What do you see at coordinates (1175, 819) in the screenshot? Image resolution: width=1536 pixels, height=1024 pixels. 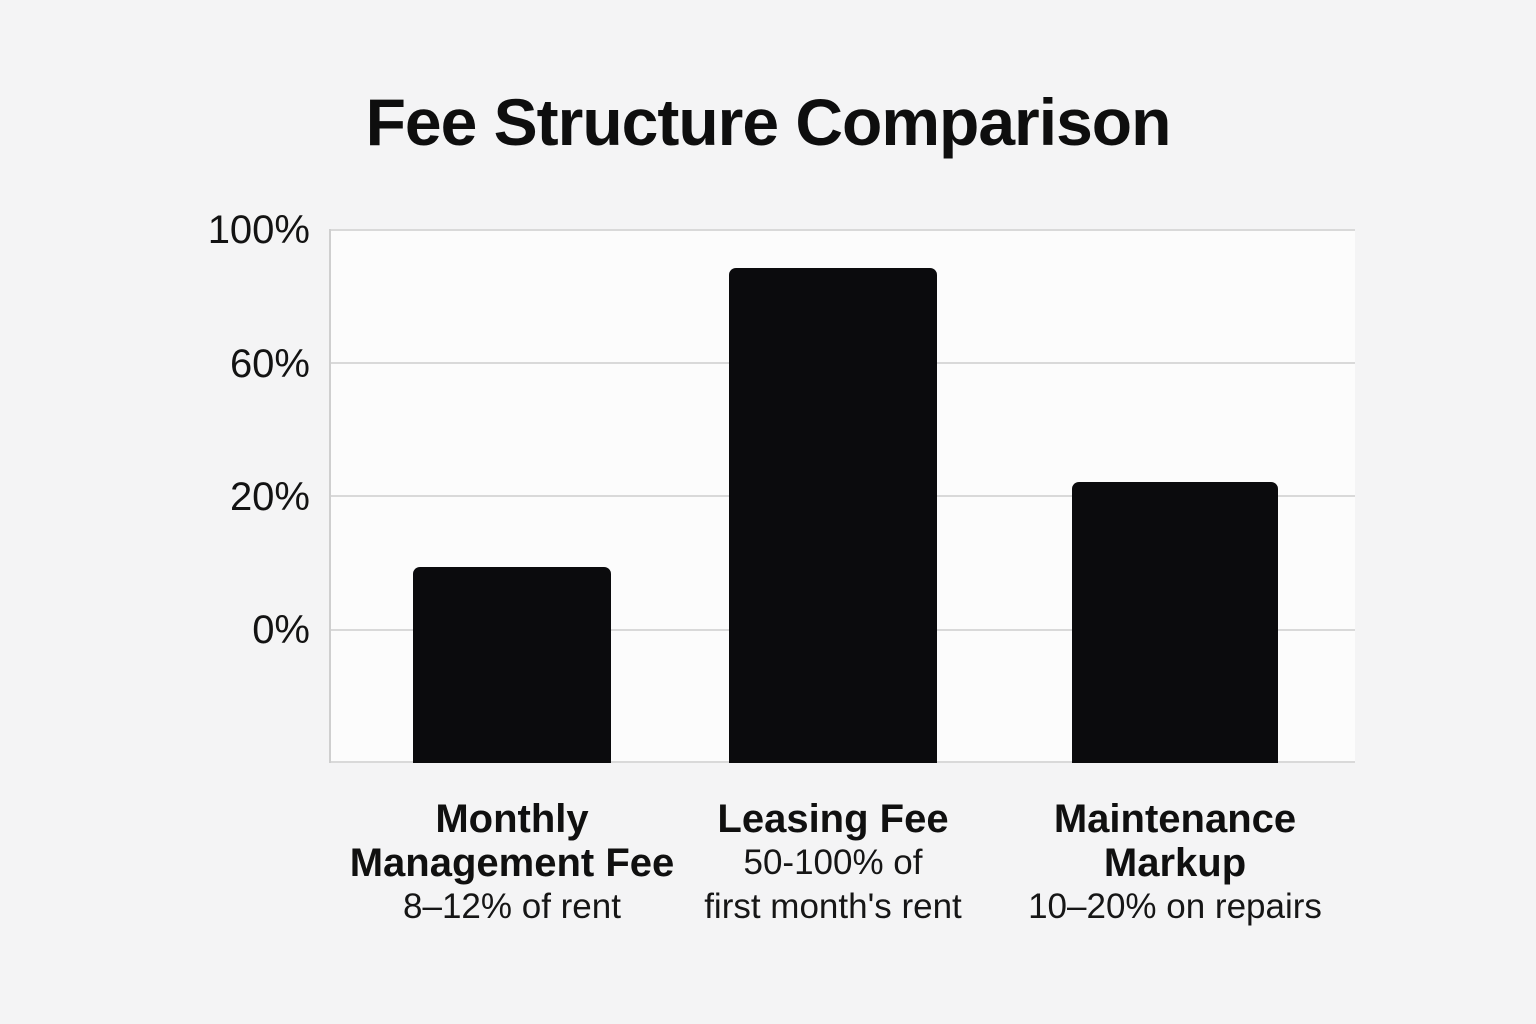 I see `category-title-line: Maintenance` at bounding box center [1175, 819].